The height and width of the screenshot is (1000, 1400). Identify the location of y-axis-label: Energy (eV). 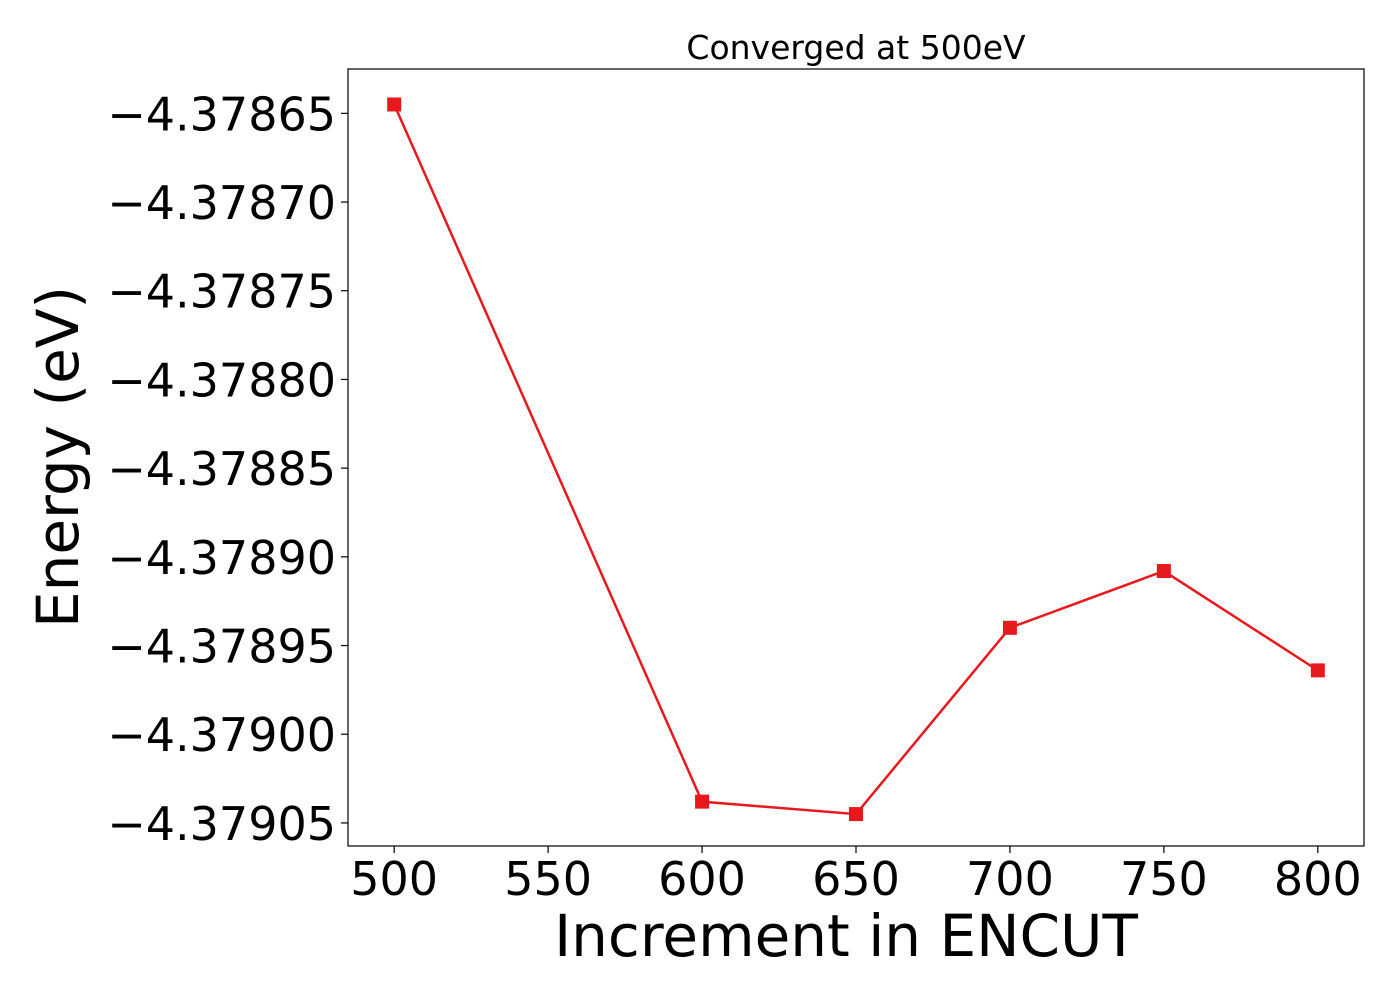
(58, 457).